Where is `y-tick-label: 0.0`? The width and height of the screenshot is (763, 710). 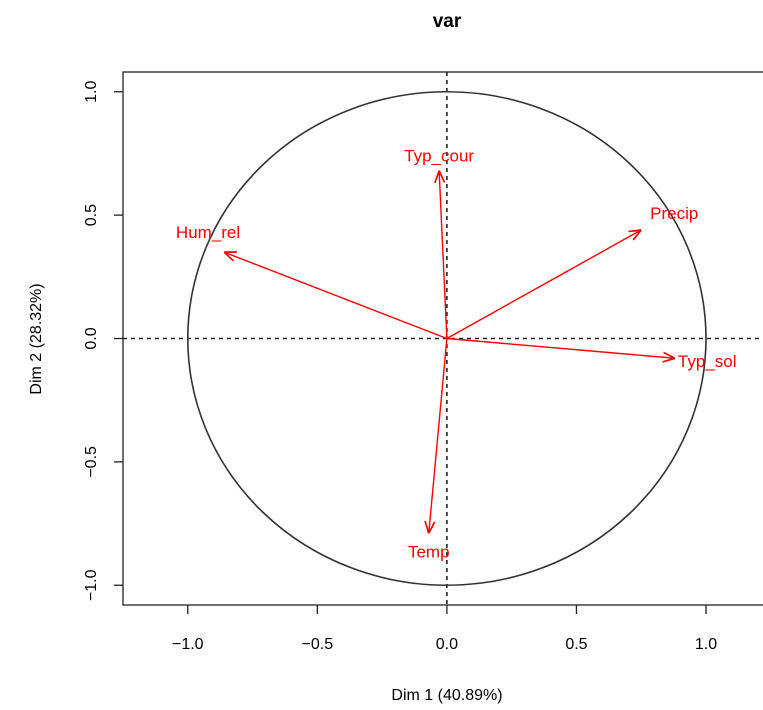 y-tick-label: 0.0 is located at coordinates (91, 338).